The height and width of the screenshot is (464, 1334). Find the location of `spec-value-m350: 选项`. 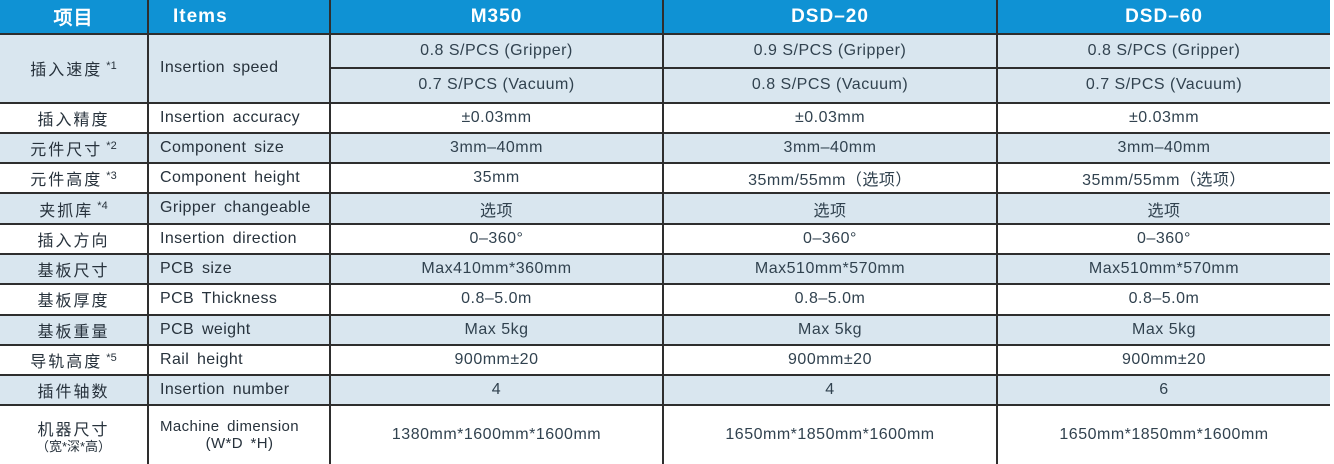

spec-value-m350: 选项 is located at coordinates (496, 208).